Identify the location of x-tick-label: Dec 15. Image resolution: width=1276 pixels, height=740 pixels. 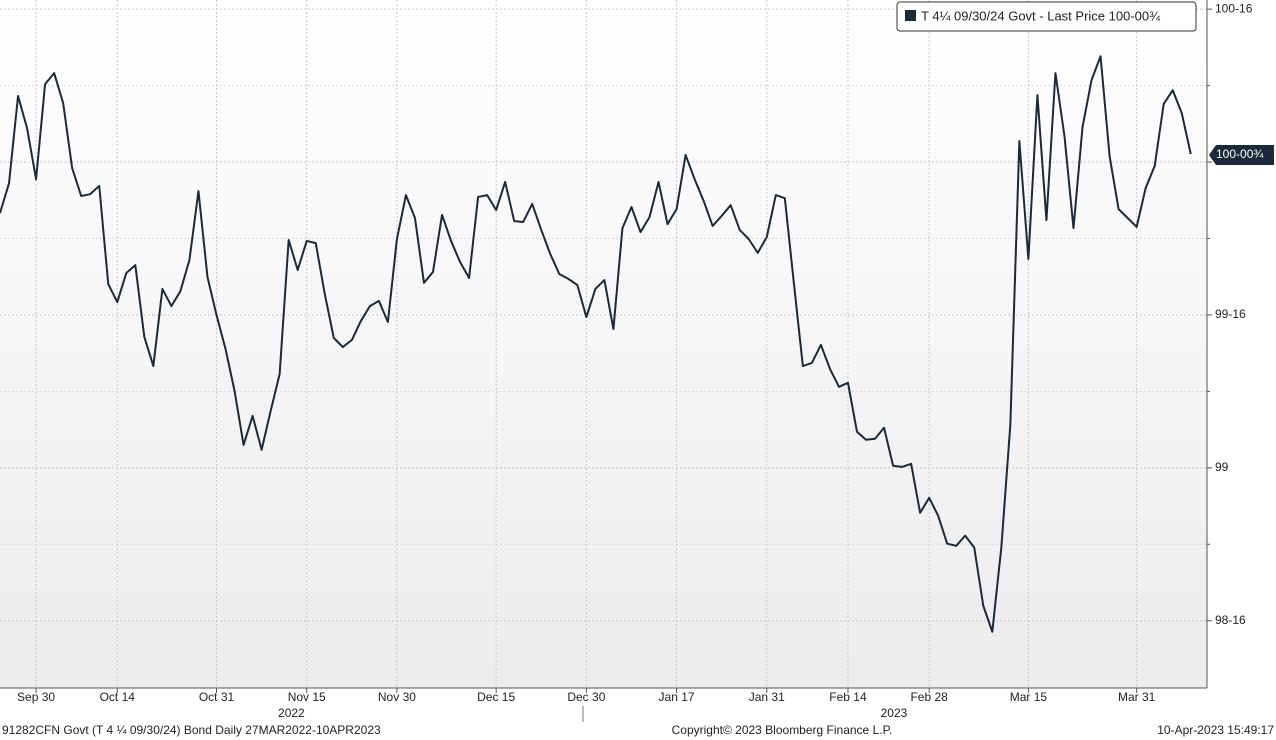
(496, 697).